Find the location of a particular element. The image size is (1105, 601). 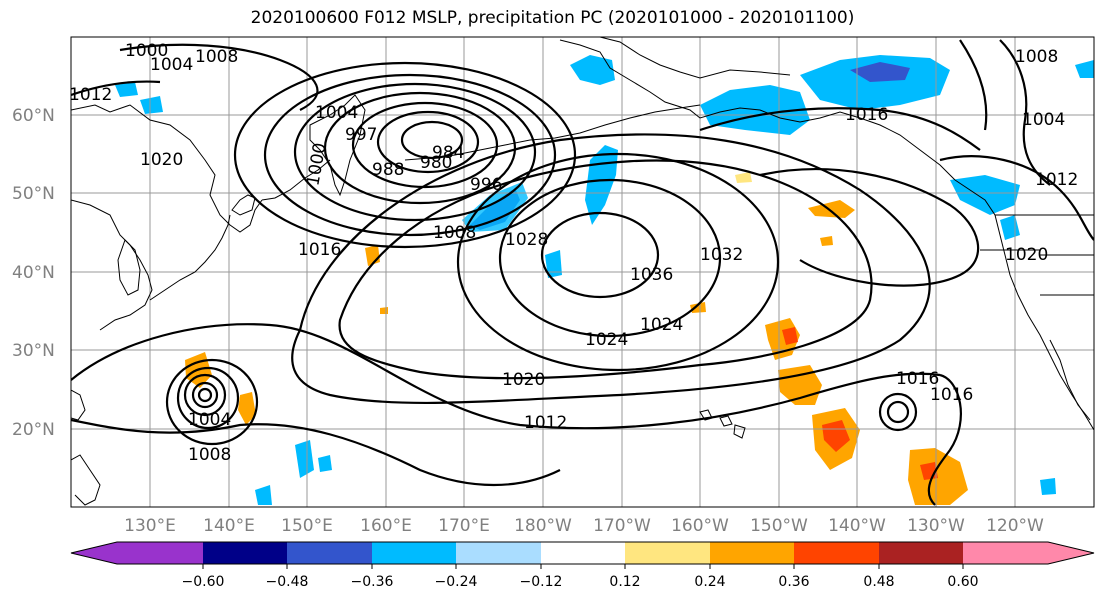

lat-label: 30°N is located at coordinates (33, 351).